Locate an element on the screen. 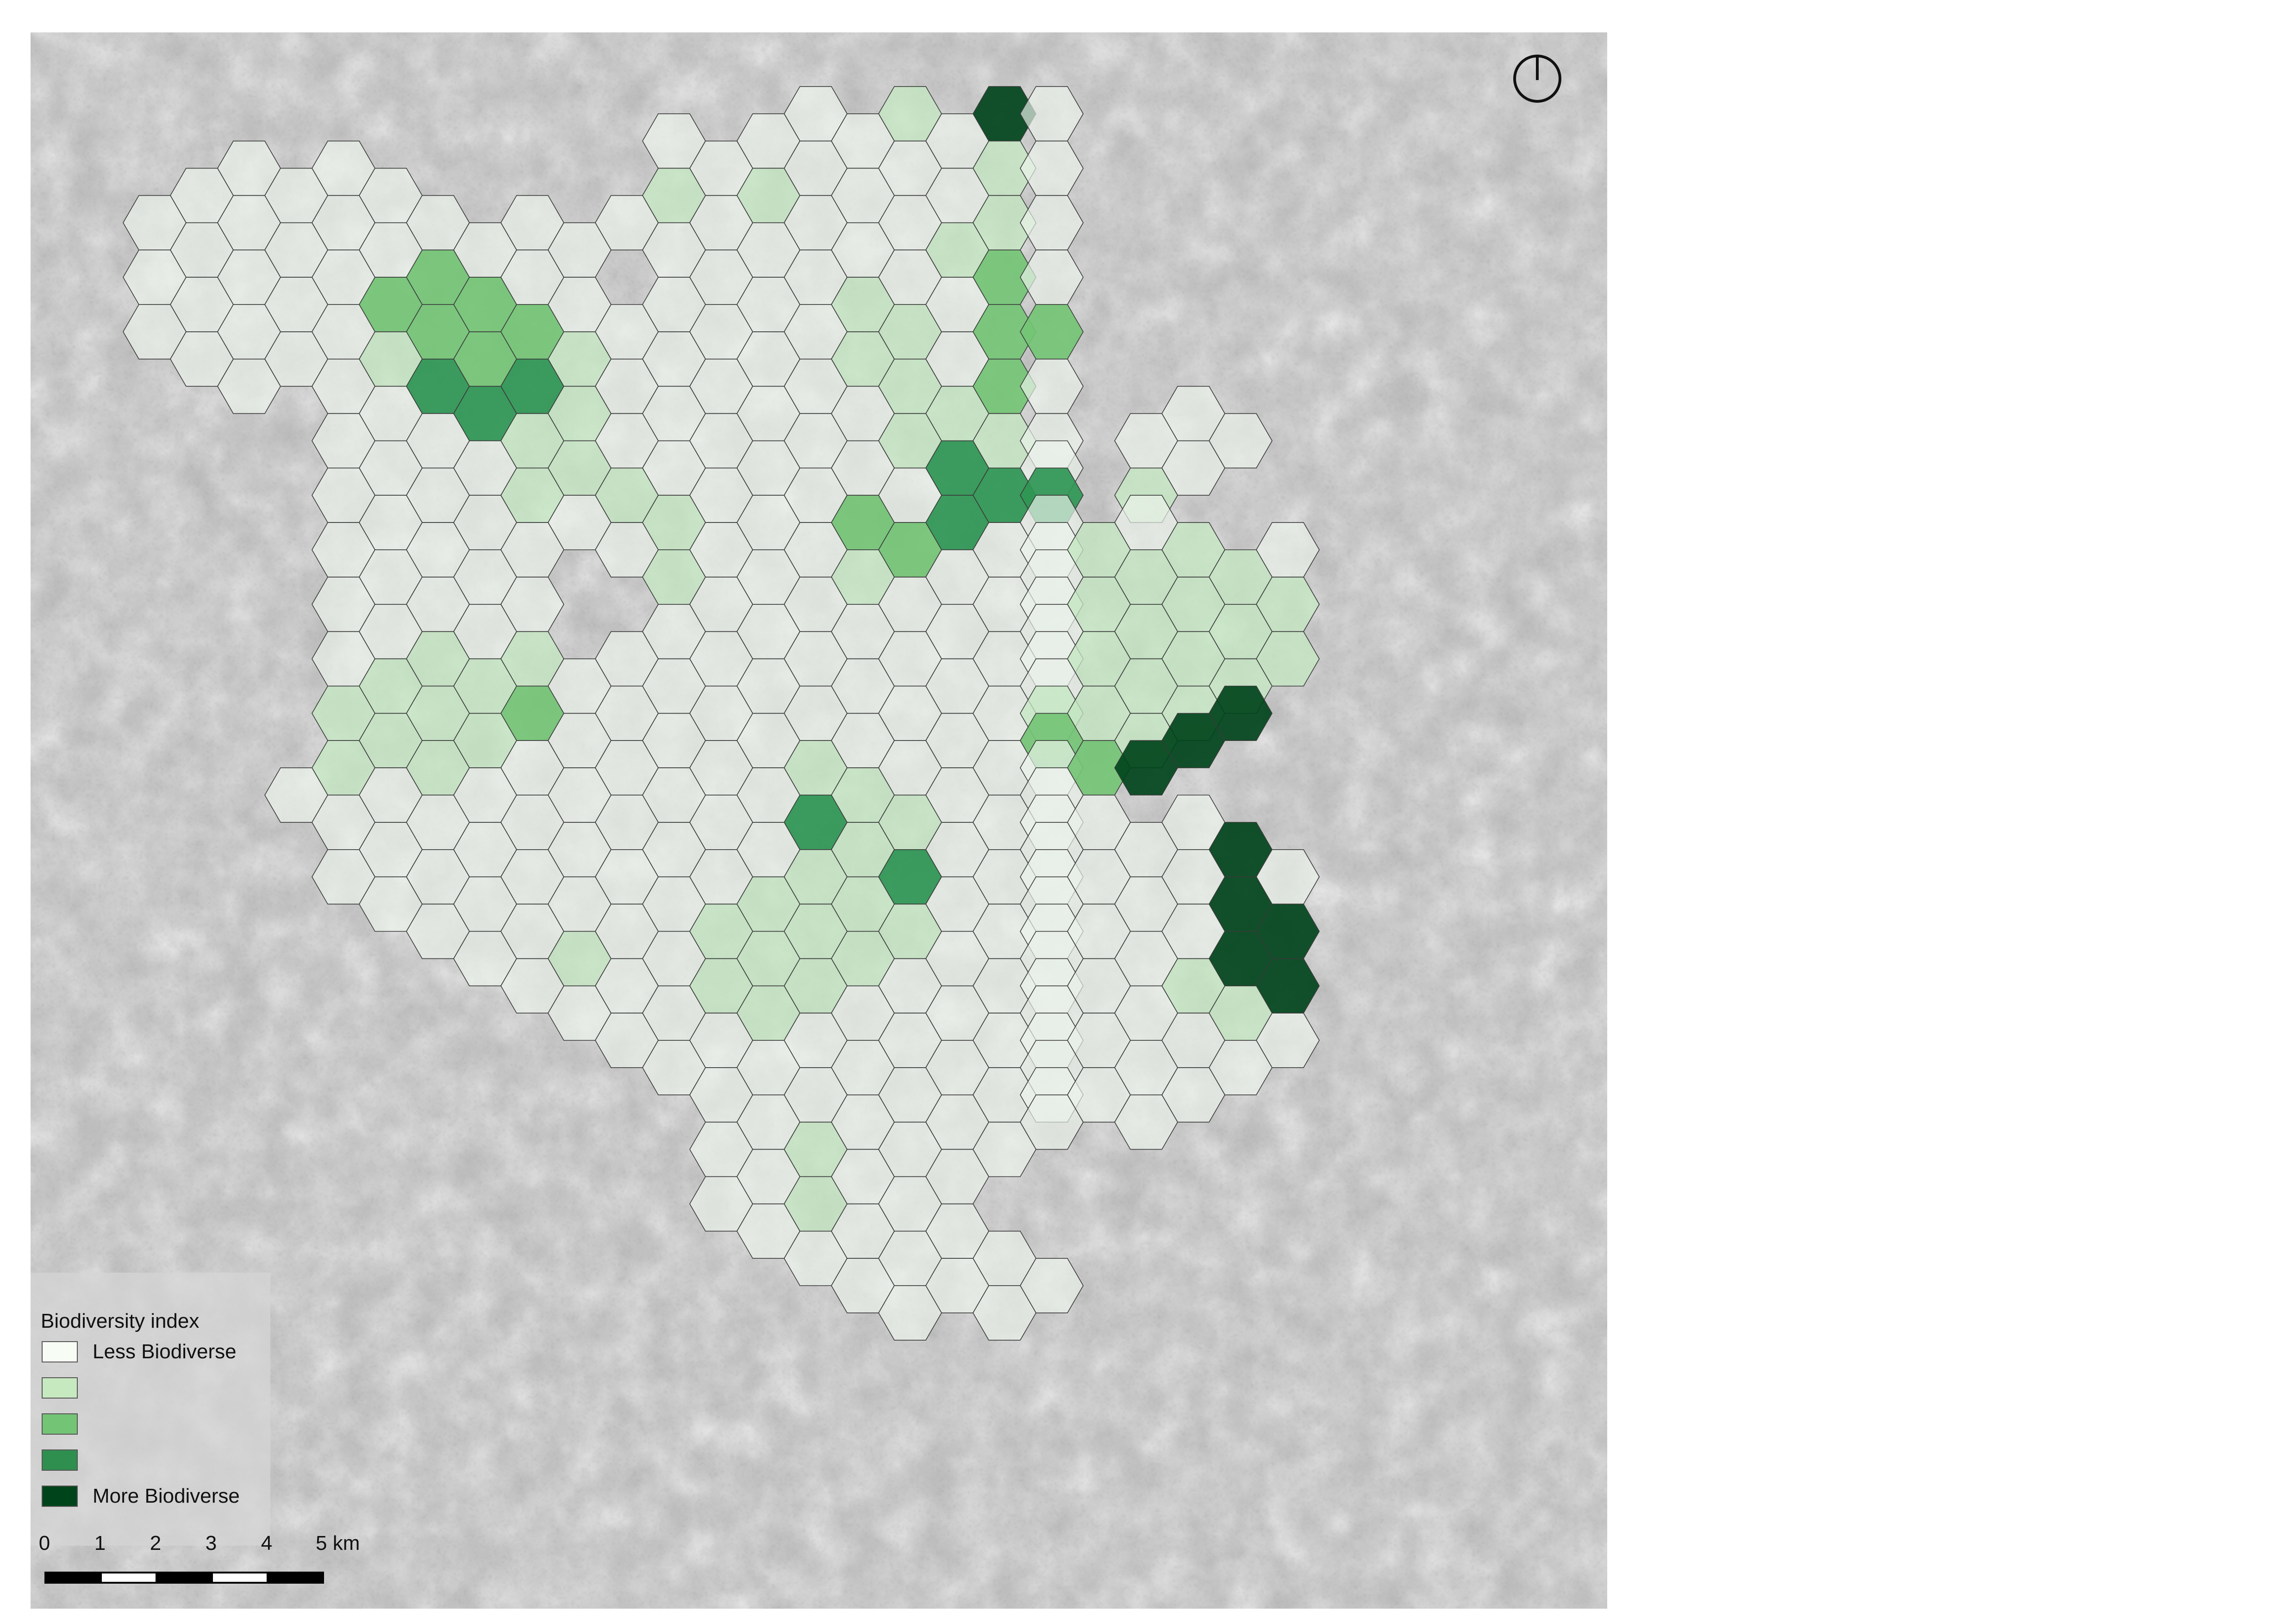 The height and width of the screenshot is (1623, 2296). scale-bar: 0 1 2 3 4 5 km is located at coordinates (216, 1566).